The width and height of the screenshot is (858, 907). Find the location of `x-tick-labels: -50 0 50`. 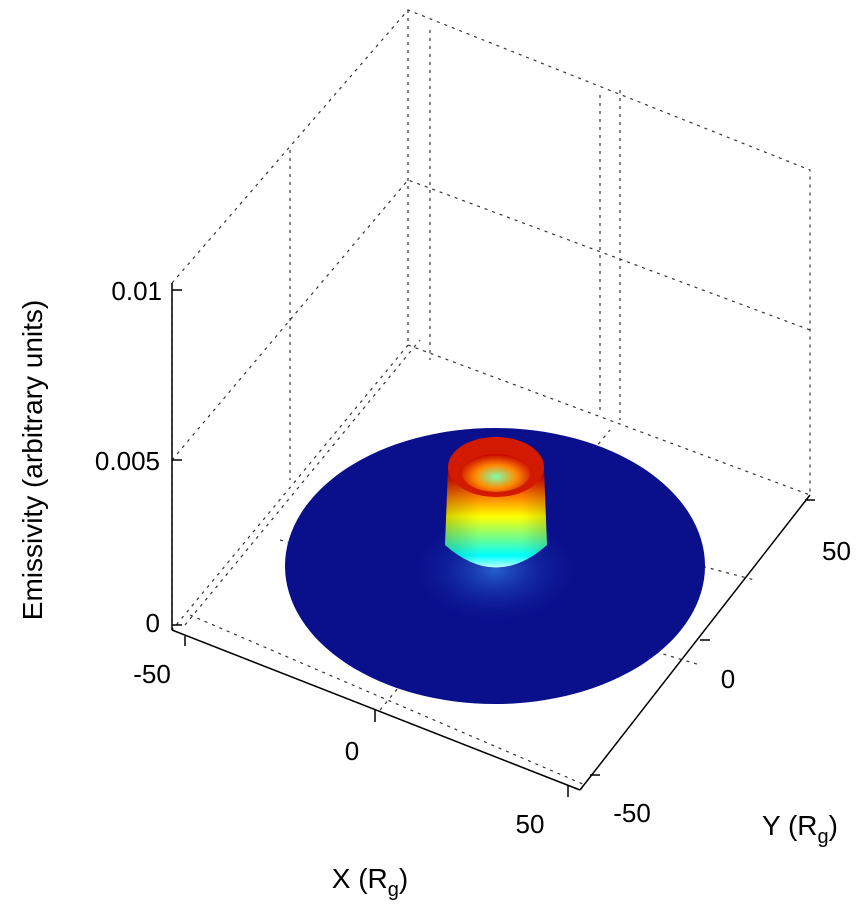

x-tick-labels: -50 0 50 is located at coordinates (338, 749).